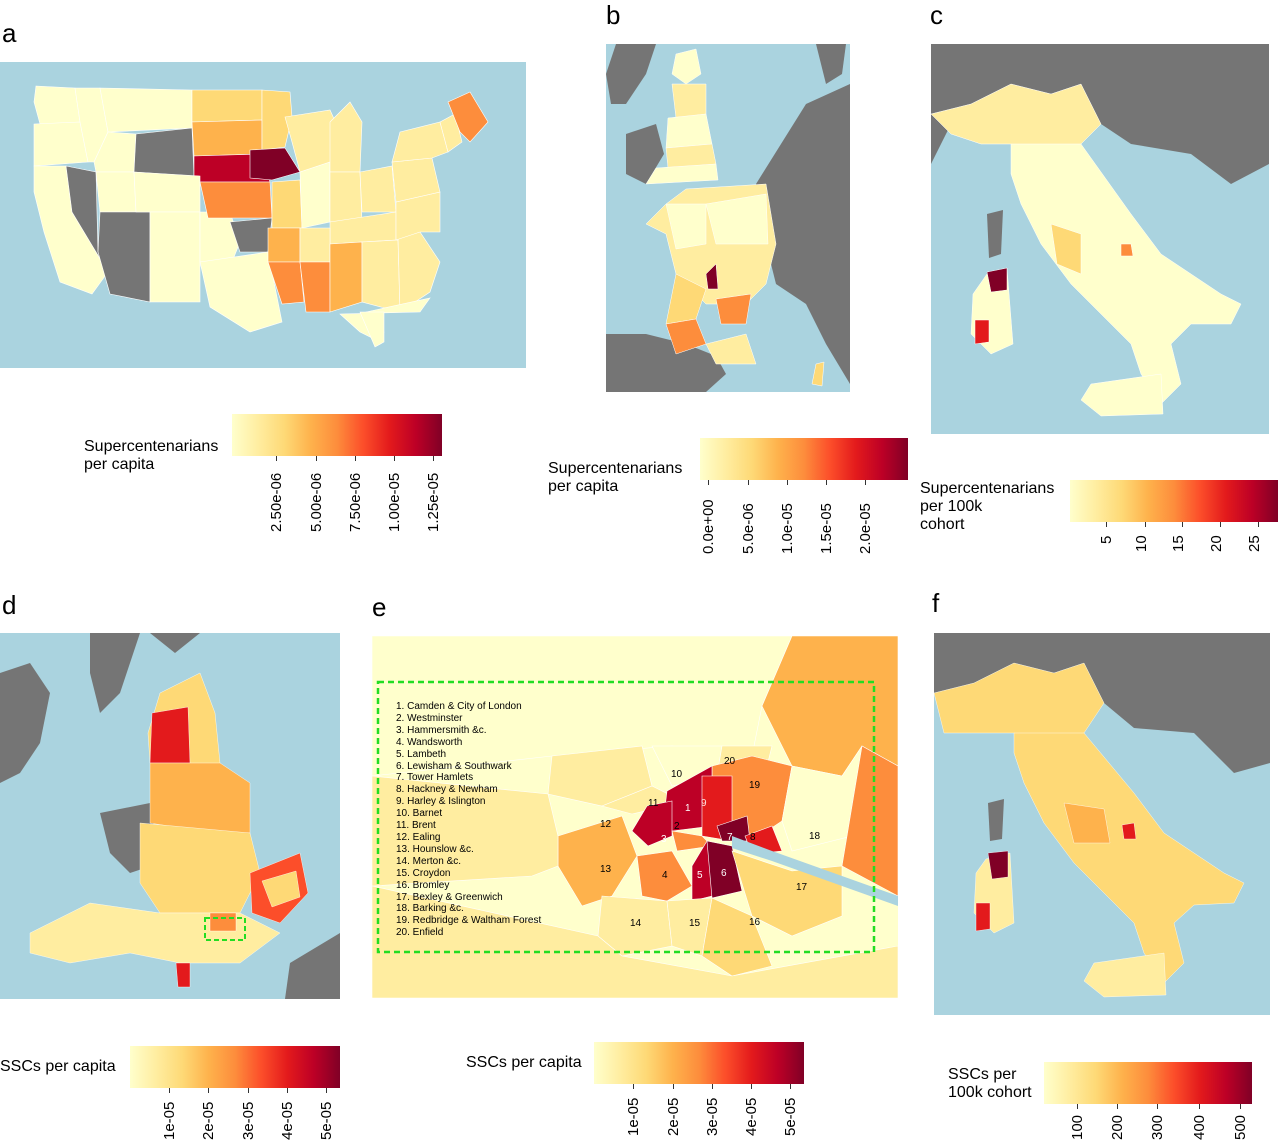 This screenshot has height=1141, width=1280. I want to click on legend-e-tick-label: 3e-05, so click(712, 1116).